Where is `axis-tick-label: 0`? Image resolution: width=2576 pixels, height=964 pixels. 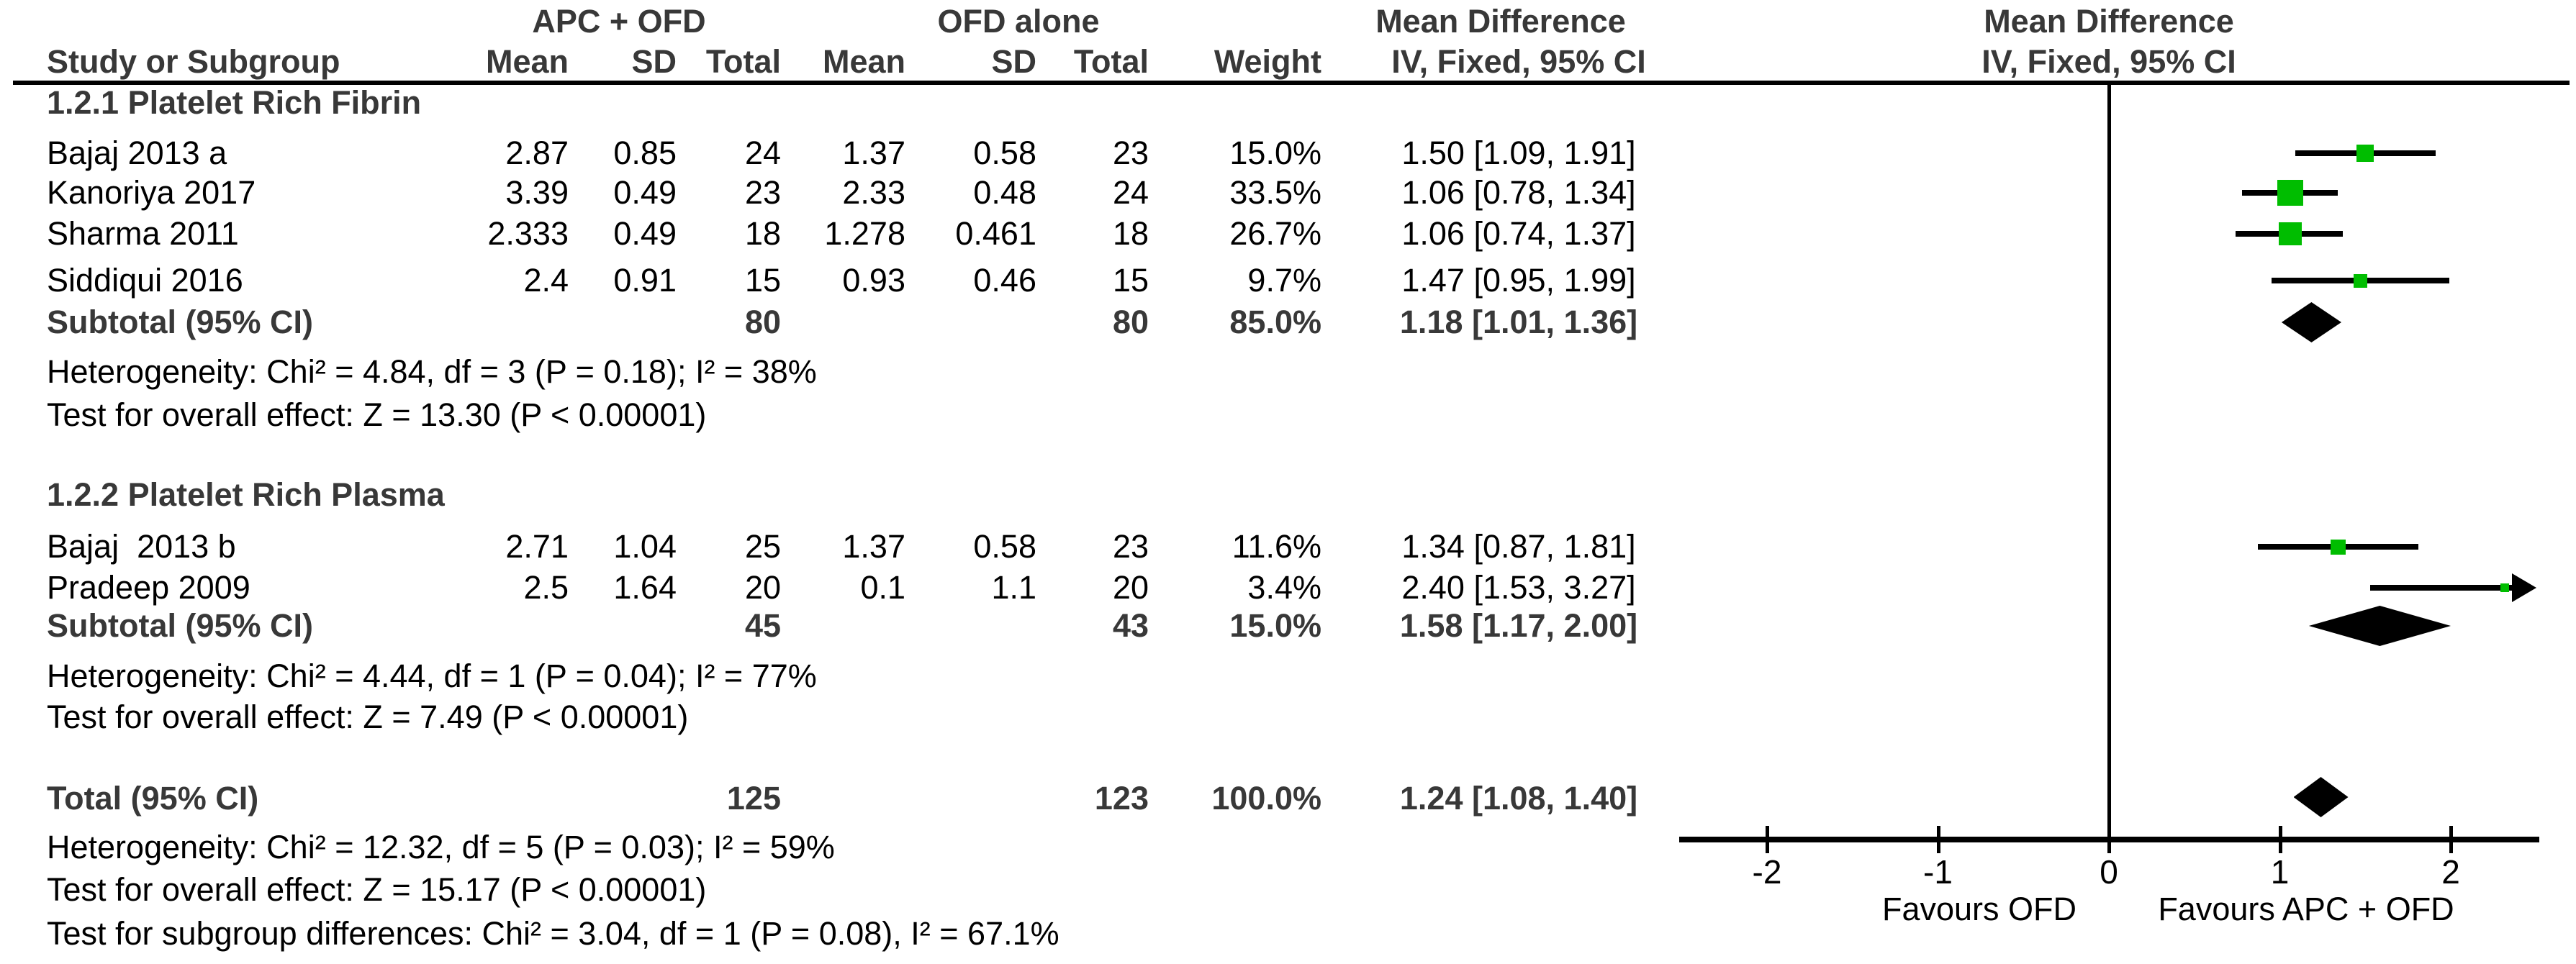 axis-tick-label: 0 is located at coordinates (2109, 872).